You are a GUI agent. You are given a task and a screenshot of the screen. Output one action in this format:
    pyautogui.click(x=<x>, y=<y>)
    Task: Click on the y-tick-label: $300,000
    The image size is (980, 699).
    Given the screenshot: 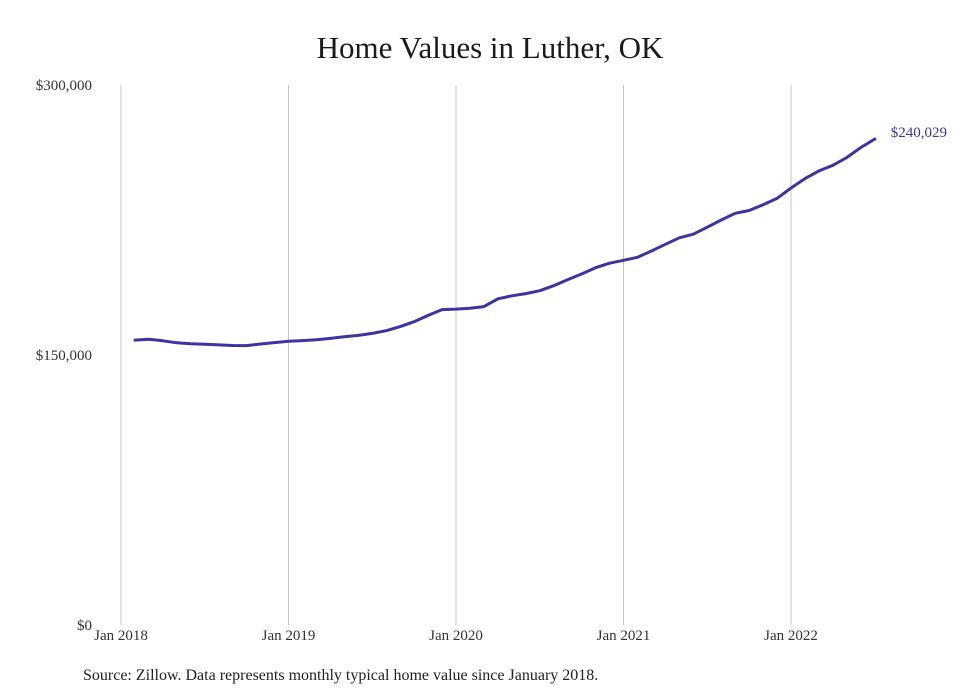 What is the action you would take?
    pyautogui.click(x=64, y=86)
    